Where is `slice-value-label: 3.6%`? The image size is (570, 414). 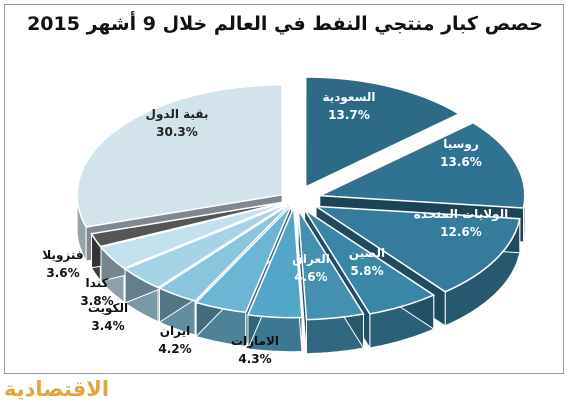 slice-value-label: 3.6% is located at coordinates (62, 273).